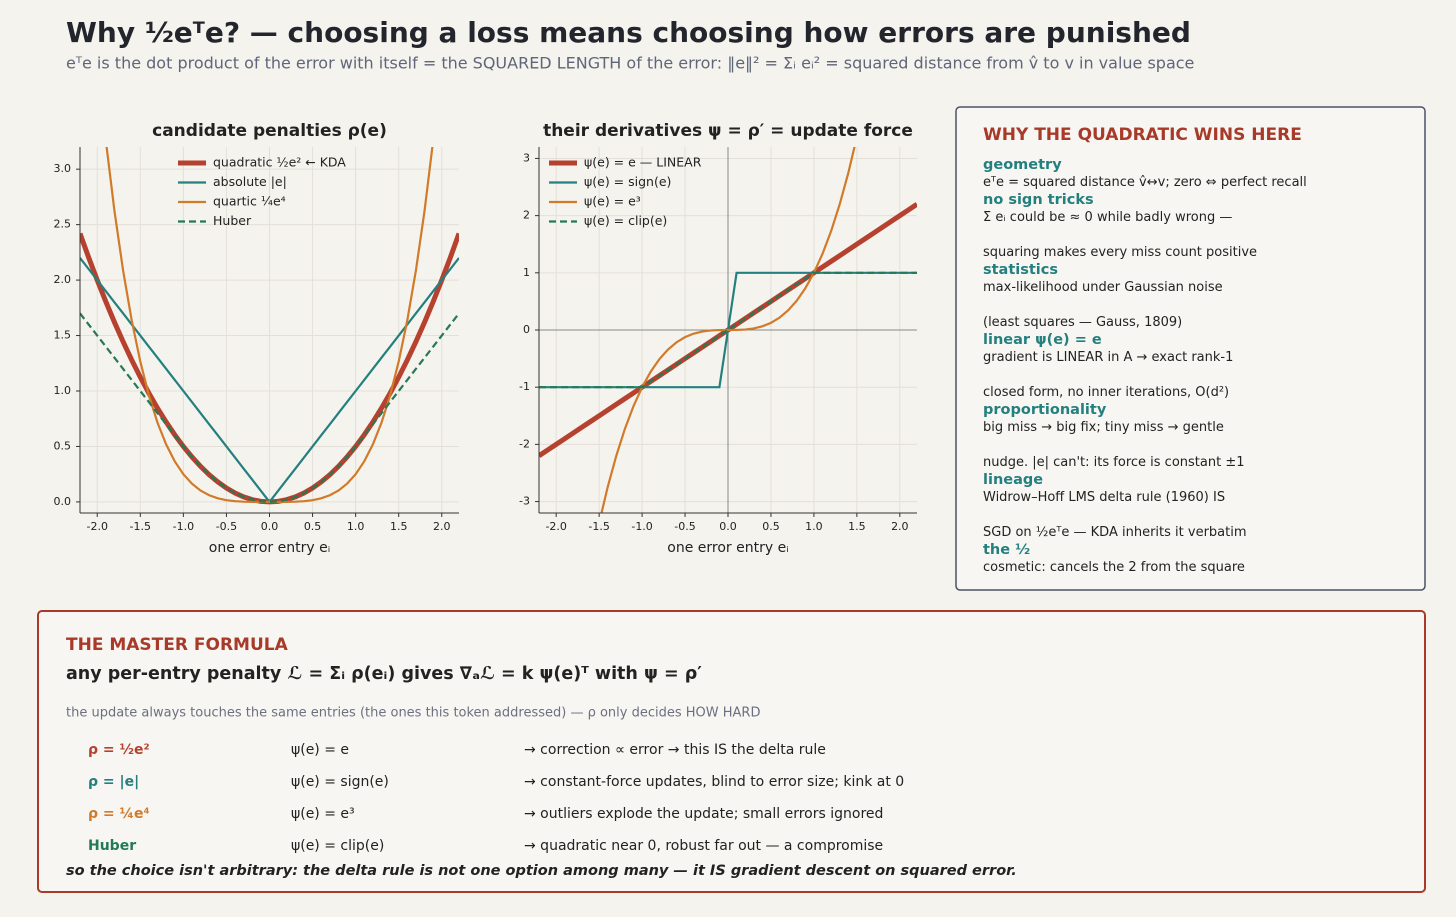  What do you see at coordinates (1142, 135) in the screenshot?
I see `panel-title: WHY THE QUADRATIC WINS HERE` at bounding box center [1142, 135].